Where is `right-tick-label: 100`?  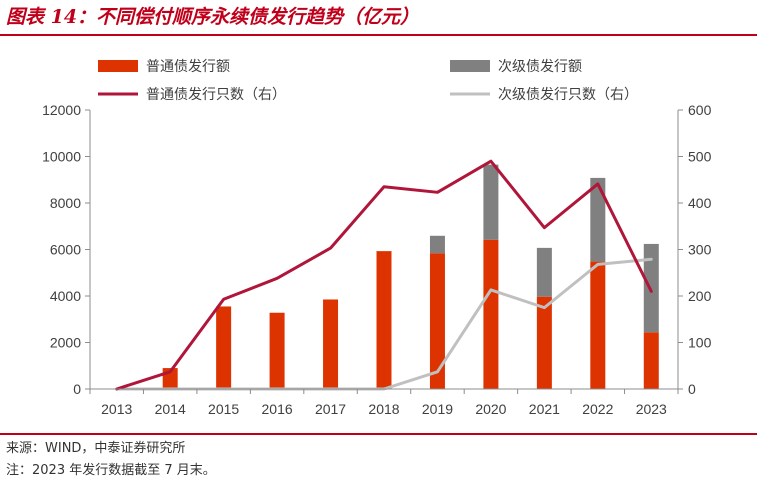 right-tick-label: 100 is located at coordinates (700, 343).